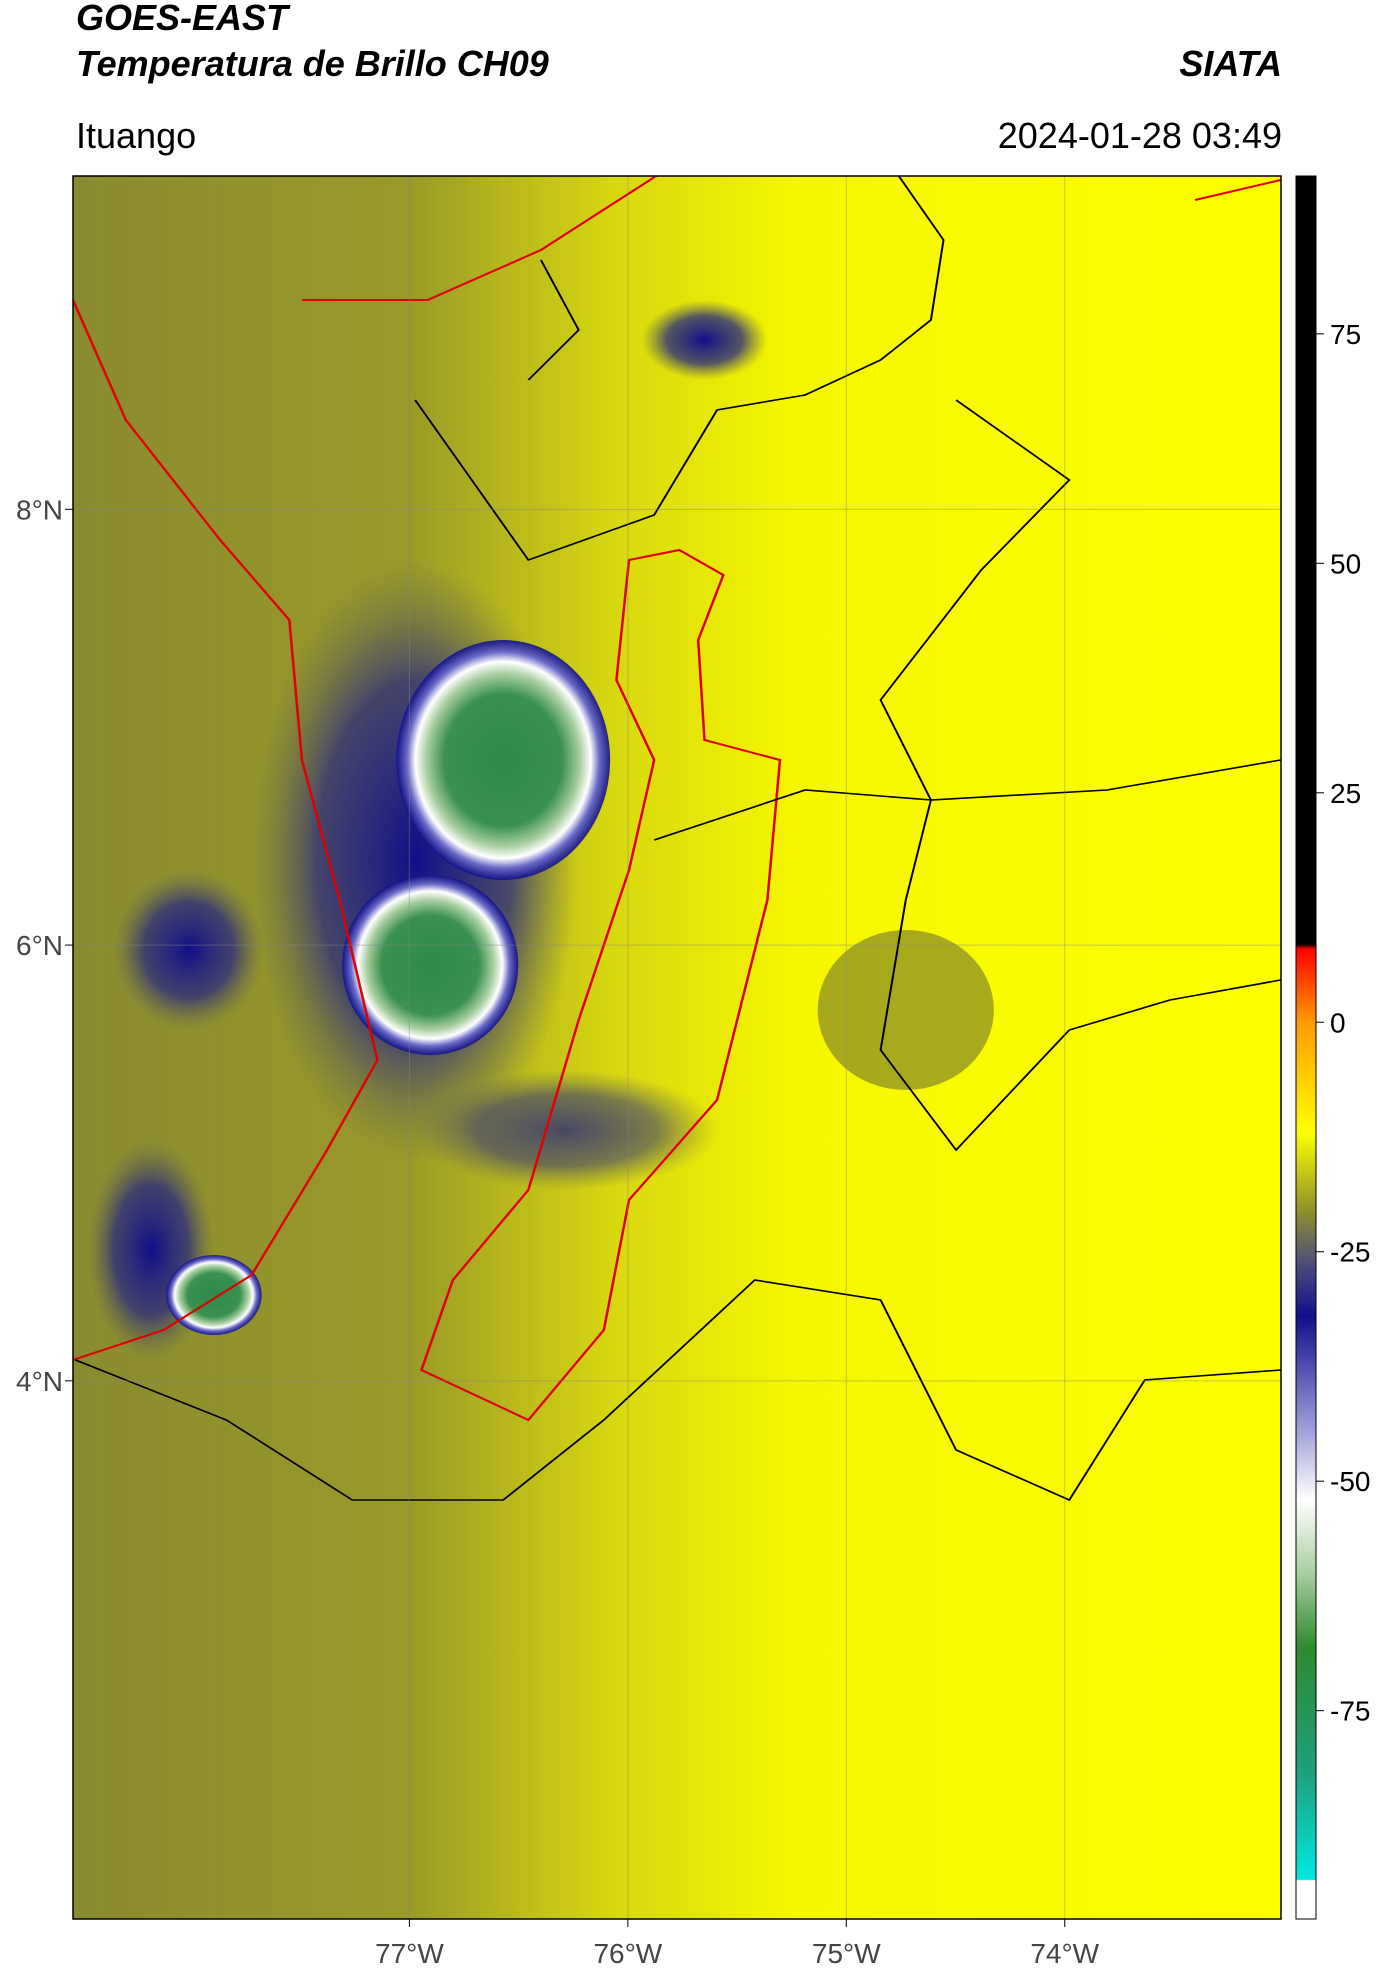 The image size is (1384, 1986). Describe the element at coordinates (136, 135) in the screenshot. I see `location: Ituango` at that location.